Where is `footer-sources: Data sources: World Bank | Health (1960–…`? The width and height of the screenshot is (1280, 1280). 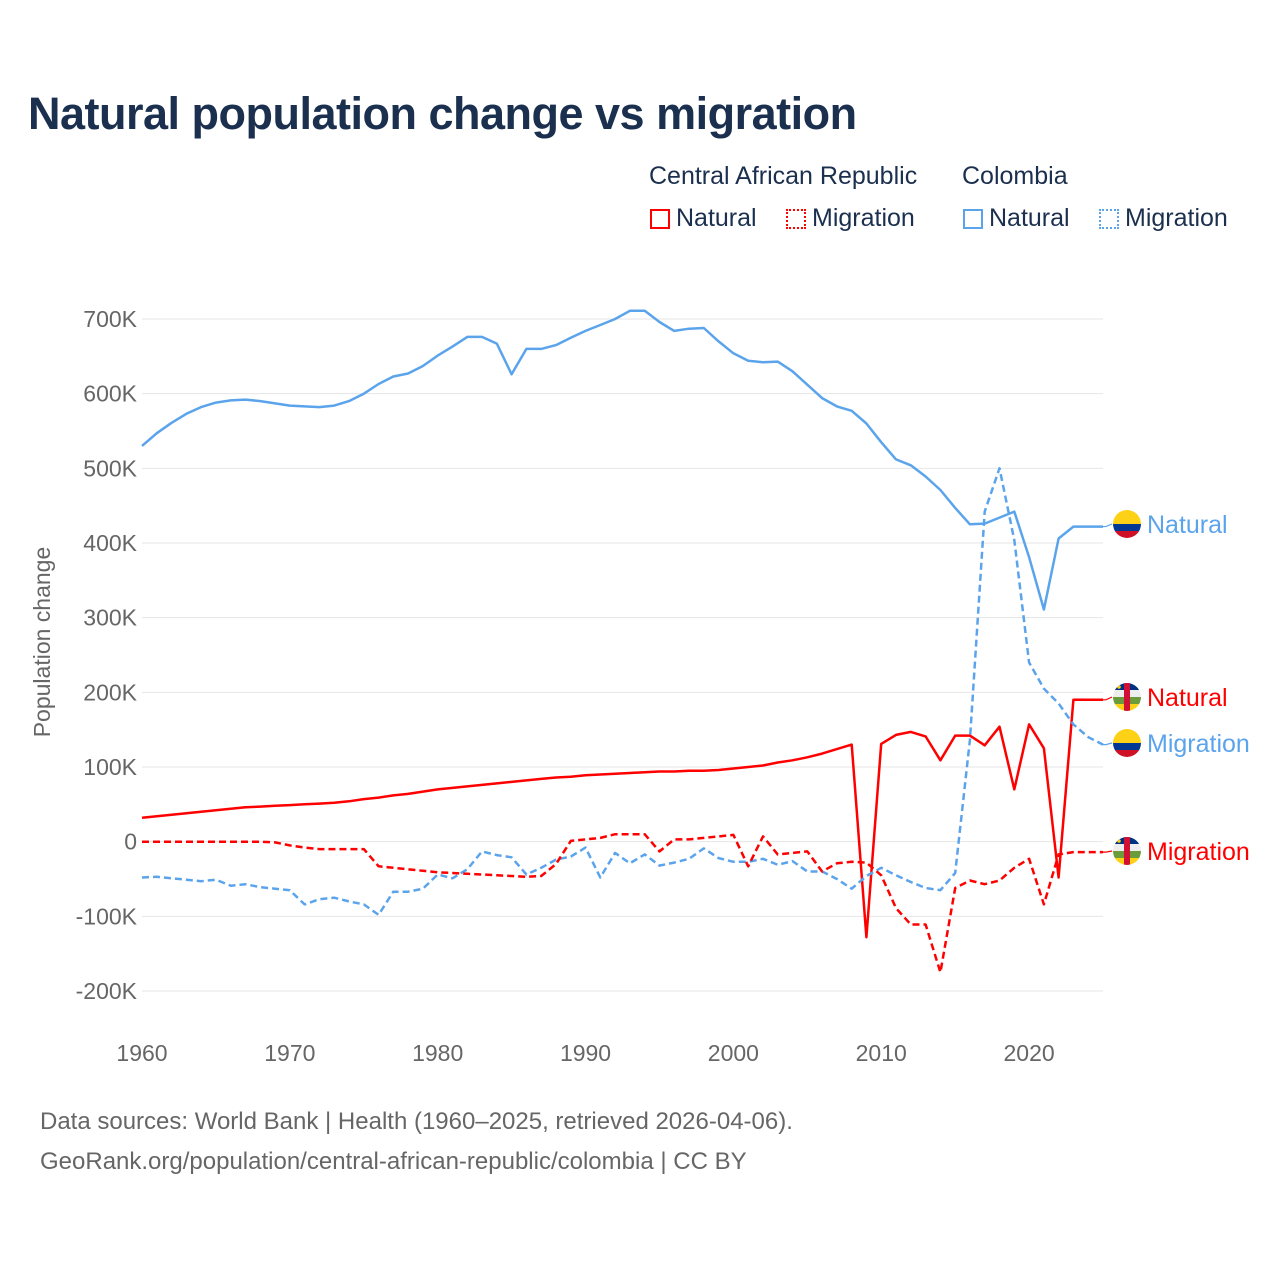
footer-sources: Data sources: World Bank | Health (1960–… is located at coordinates (416, 1121).